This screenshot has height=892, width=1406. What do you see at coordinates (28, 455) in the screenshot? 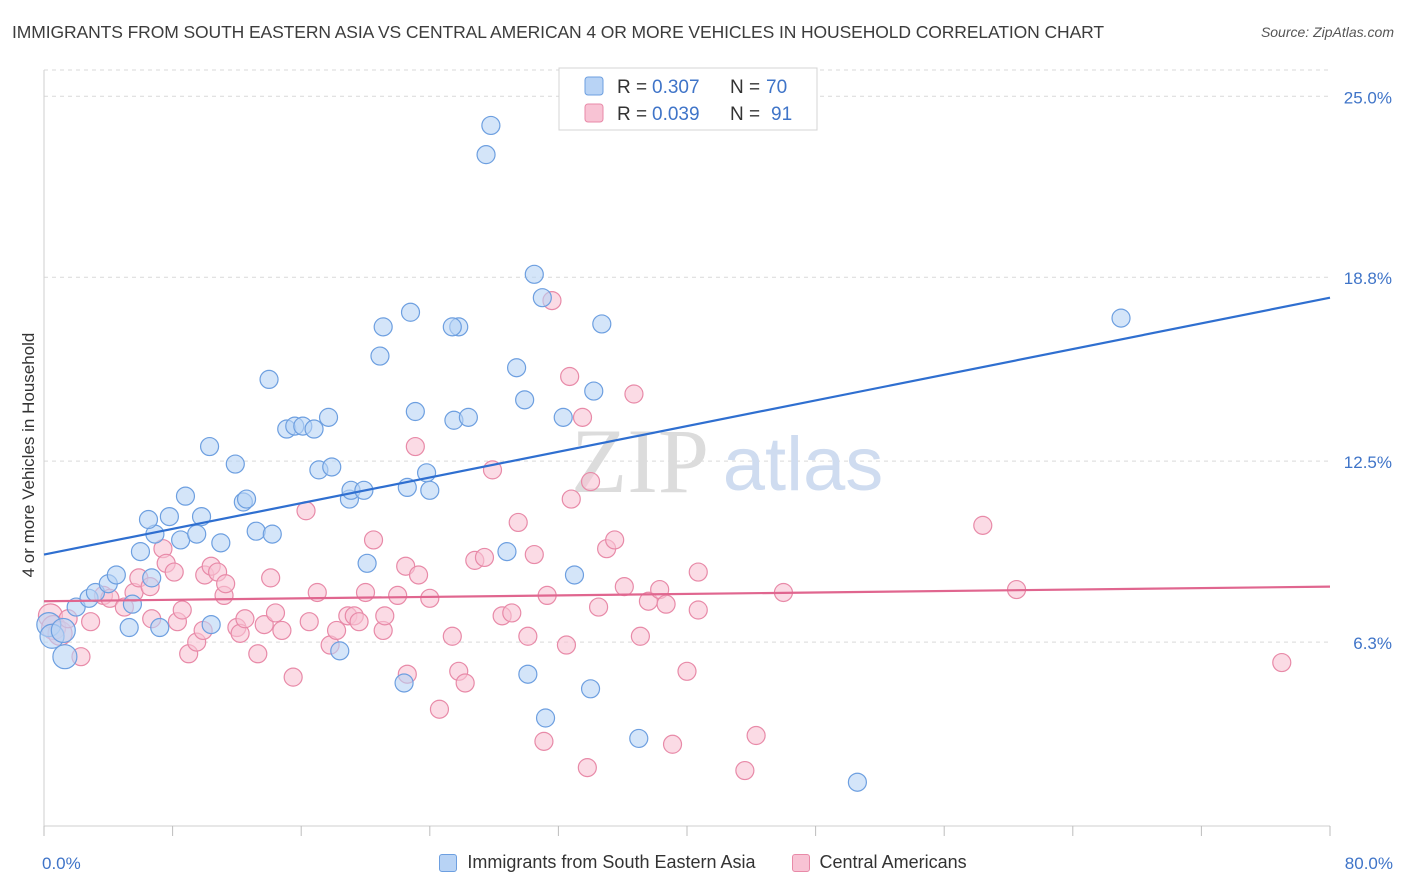
I see `y-axis-label: 4 or more Vehicles in Household` at bounding box center [28, 455].